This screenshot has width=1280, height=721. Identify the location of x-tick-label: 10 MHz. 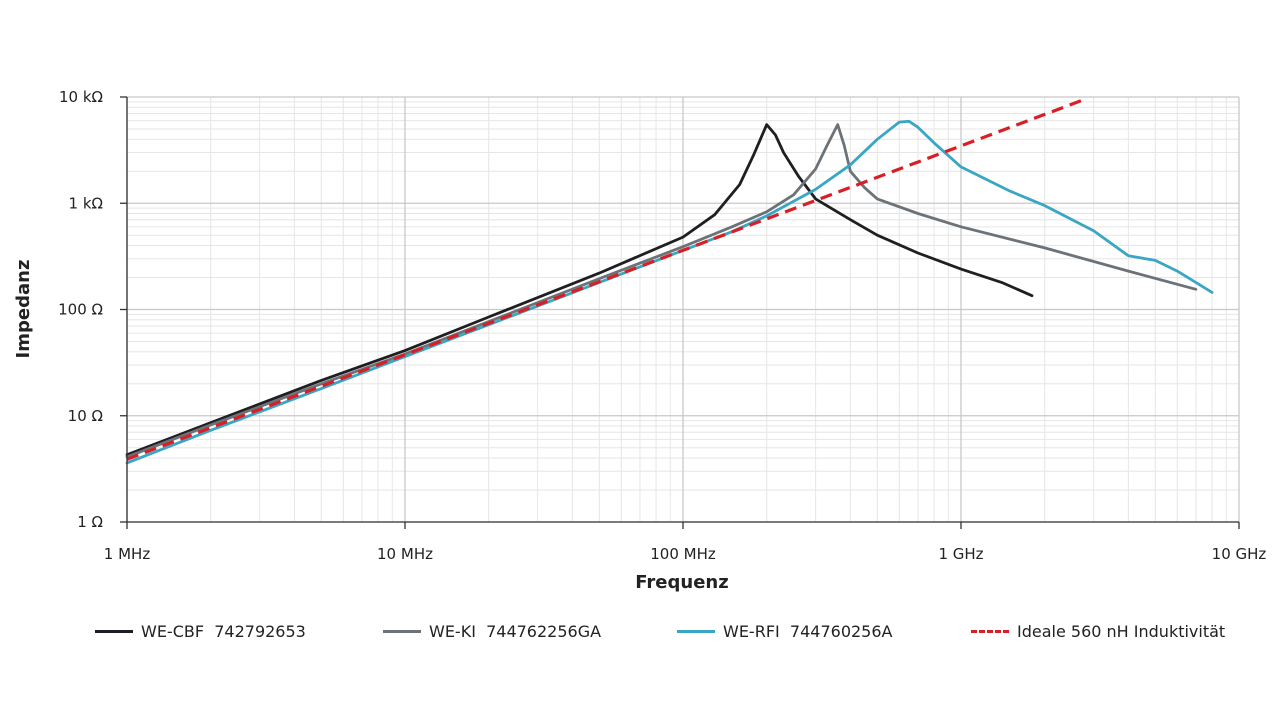
(405, 554).